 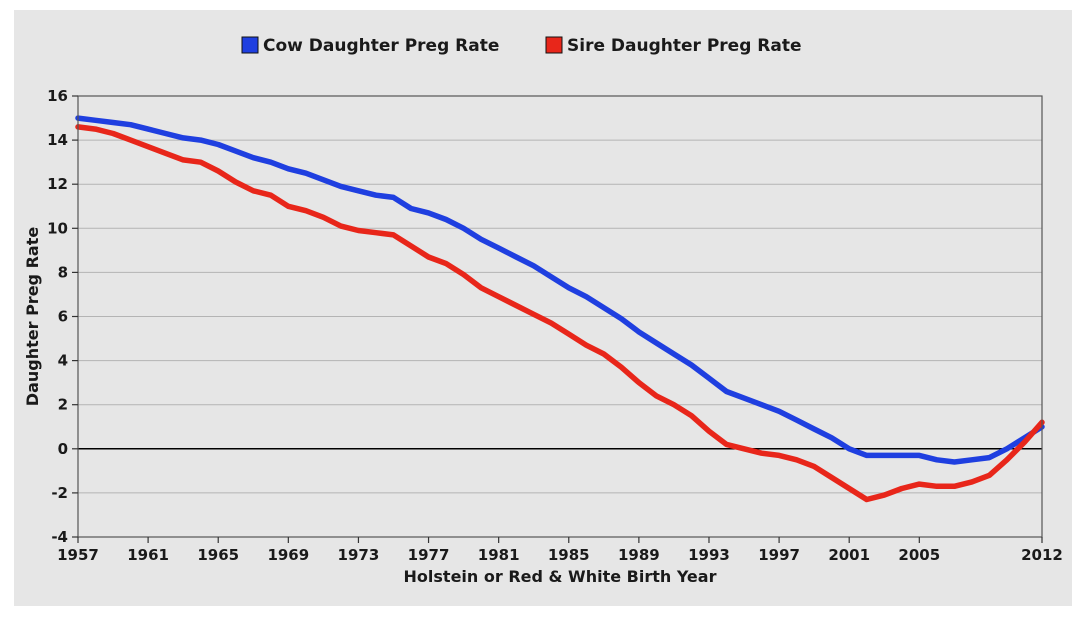 What do you see at coordinates (919, 555) in the screenshot?
I see `x-tick-label: 2005` at bounding box center [919, 555].